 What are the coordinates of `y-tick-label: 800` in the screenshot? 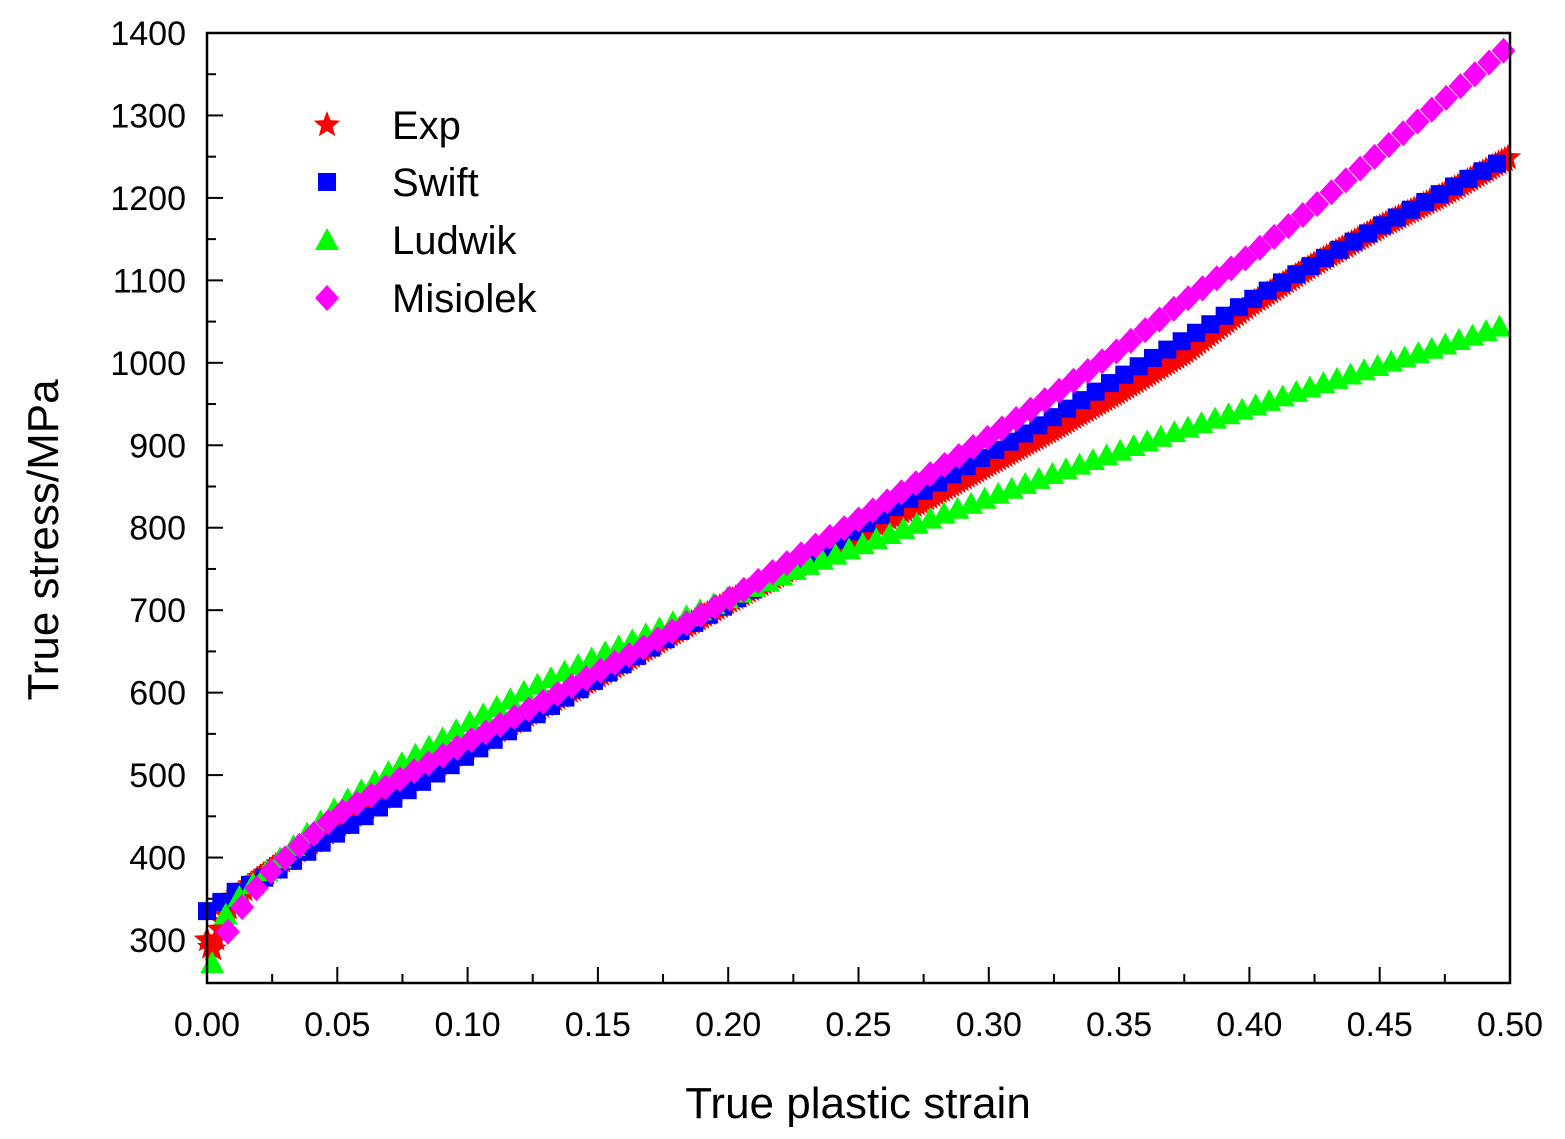 It's located at (157, 529).